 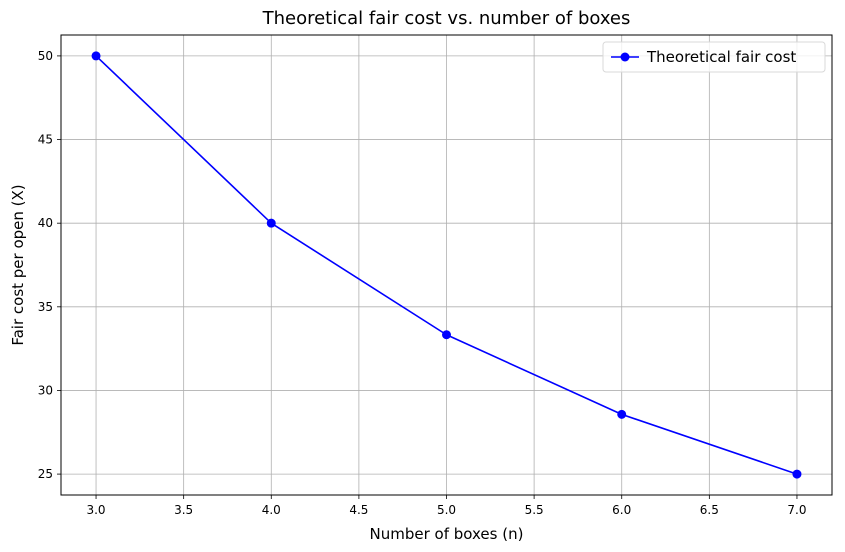 What do you see at coordinates (45, 140) in the screenshot?
I see `y-tick-label: 45` at bounding box center [45, 140].